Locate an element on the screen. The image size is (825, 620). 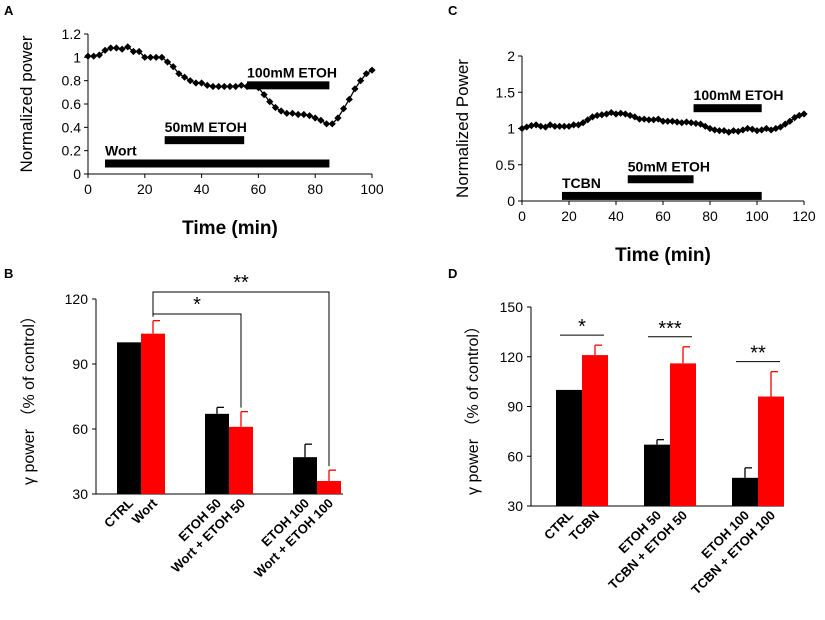
treatment-label: 50mM ETOH is located at coordinates (206, 127).